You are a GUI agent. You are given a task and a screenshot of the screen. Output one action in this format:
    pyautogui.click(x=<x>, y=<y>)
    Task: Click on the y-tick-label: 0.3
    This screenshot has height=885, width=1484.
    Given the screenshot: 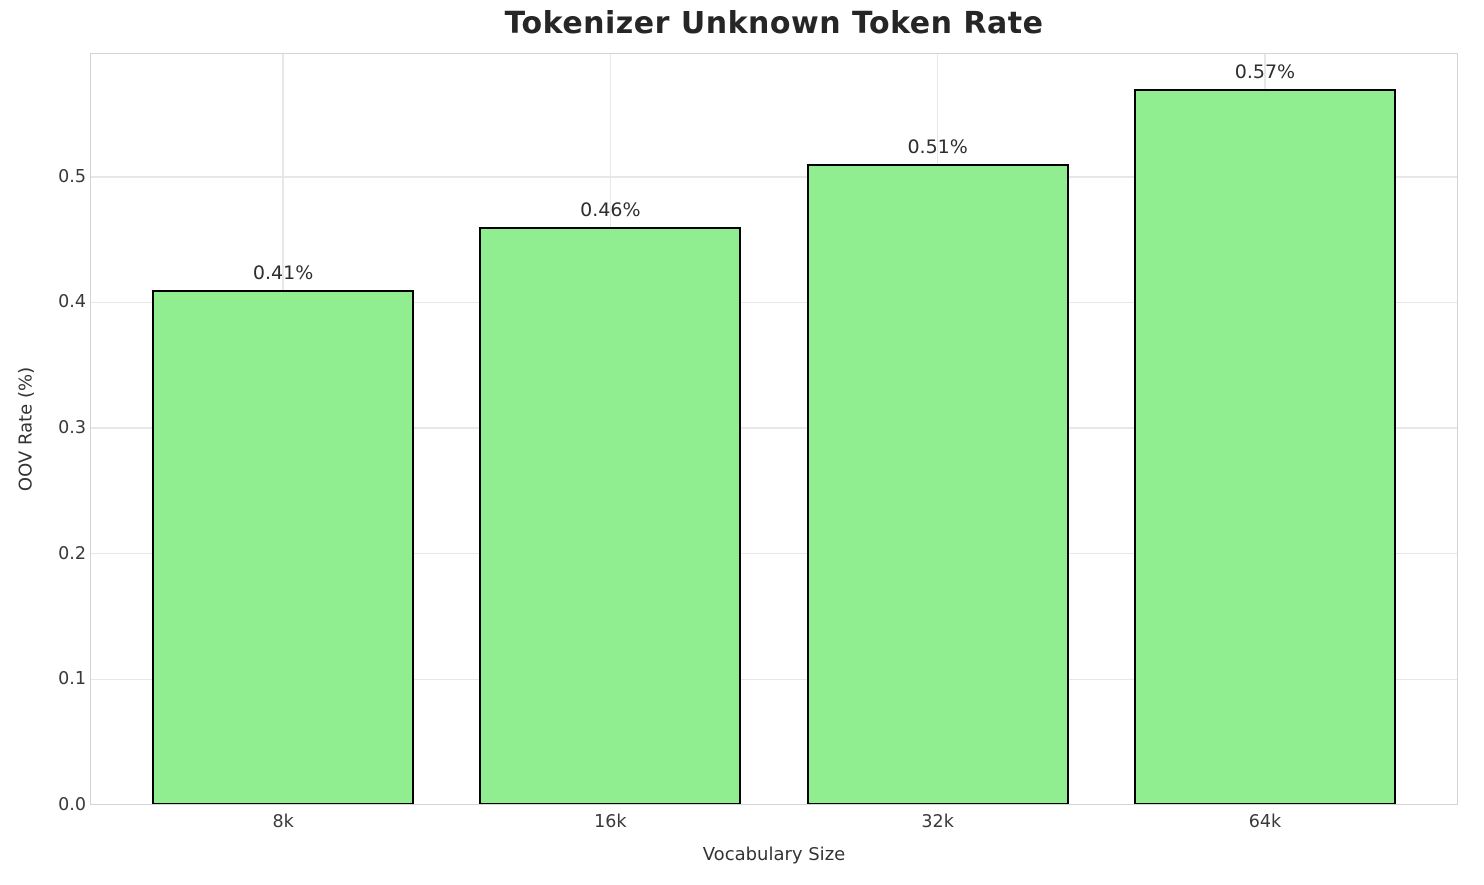 What is the action you would take?
    pyautogui.click(x=72, y=428)
    